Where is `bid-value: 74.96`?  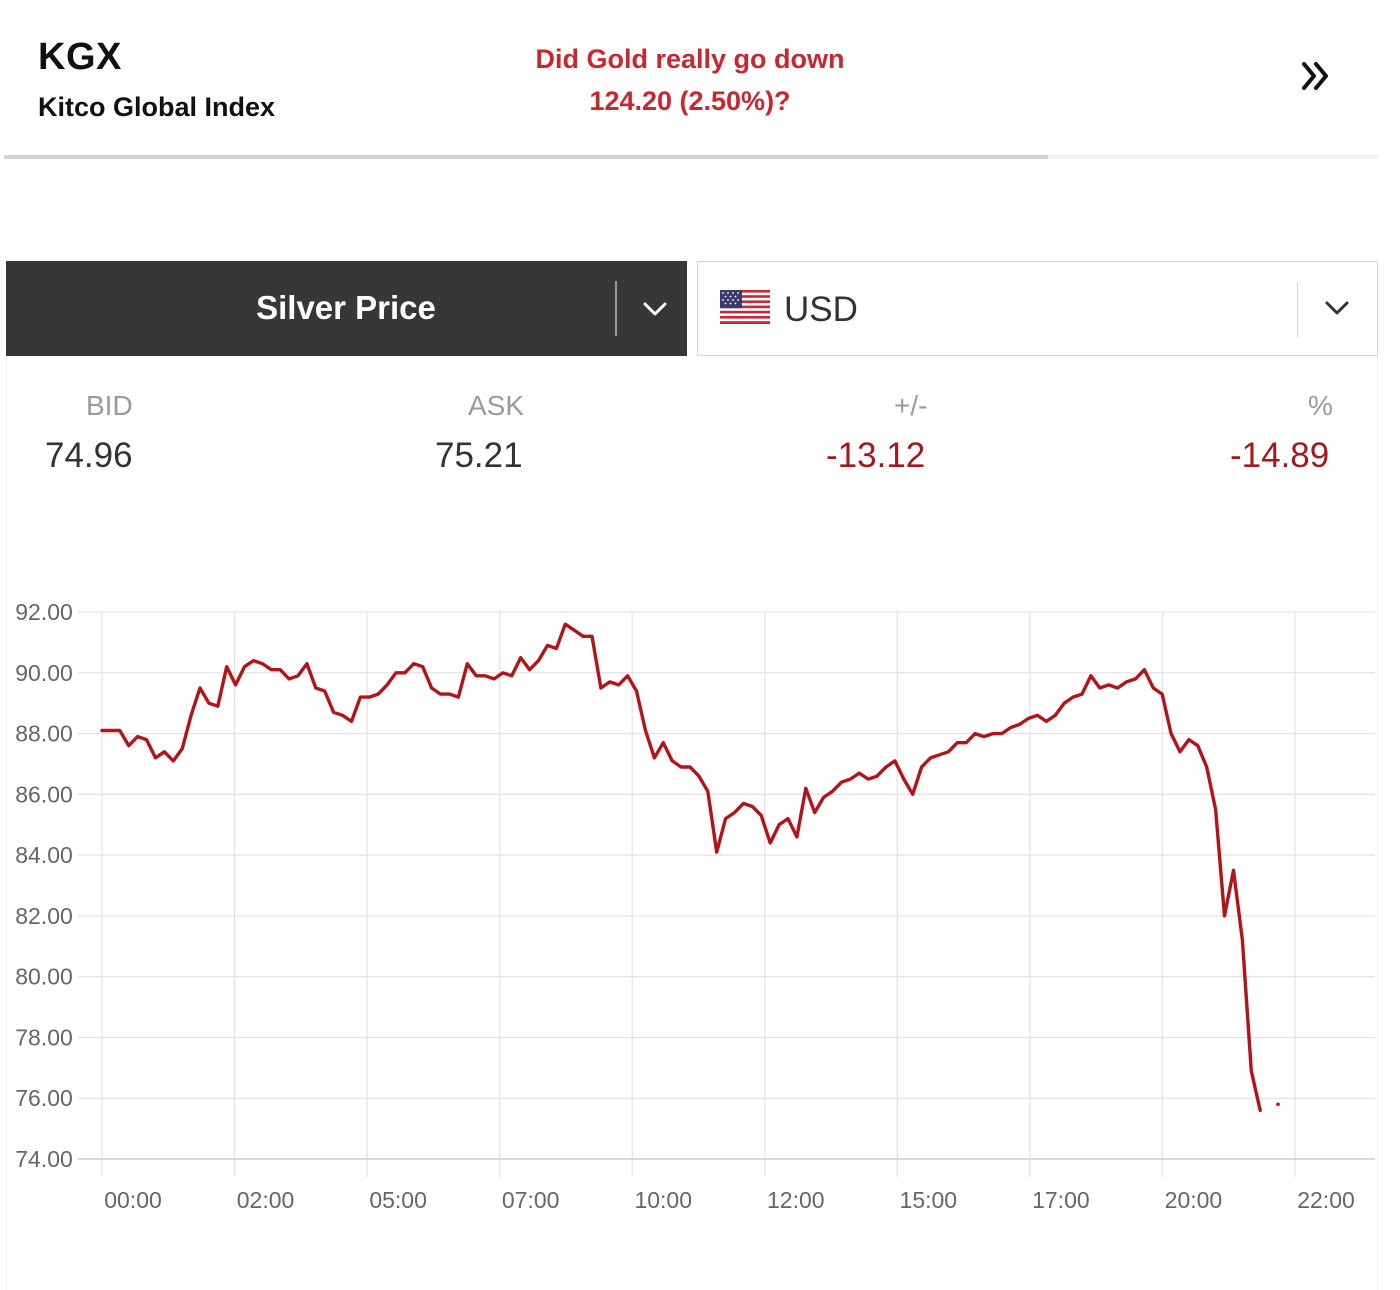
bid-value: 74.96 is located at coordinates (89, 455).